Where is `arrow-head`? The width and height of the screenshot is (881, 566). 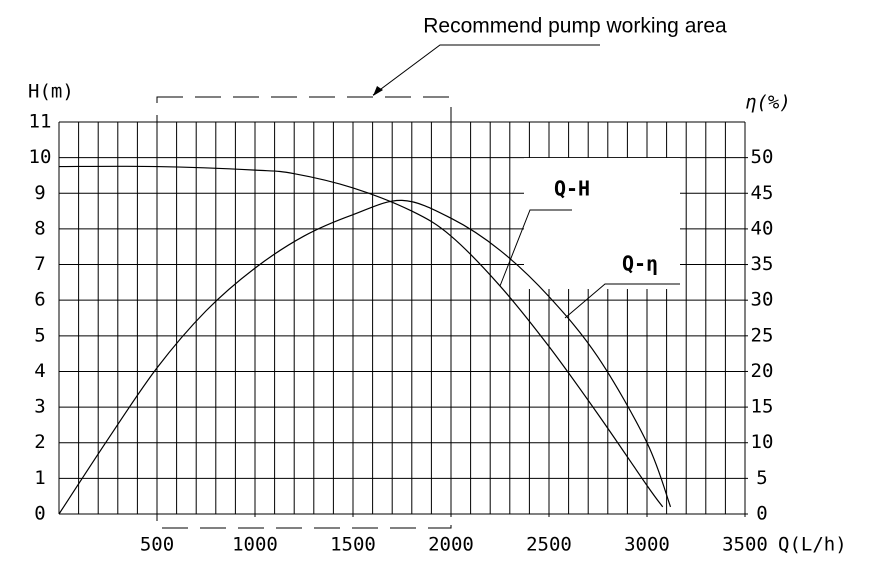 arrow-head is located at coordinates (378, 91).